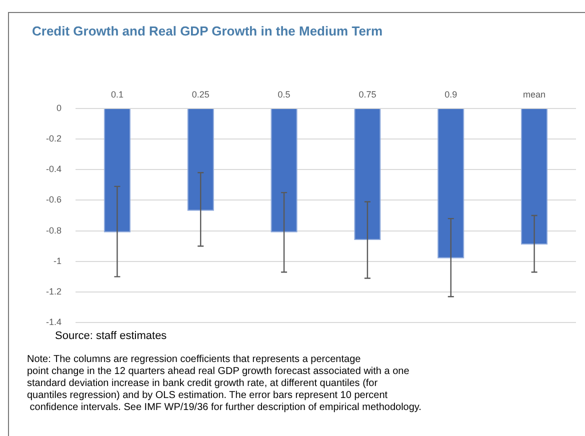 This screenshot has width=585, height=436. What do you see at coordinates (54, 291) in the screenshot?
I see `y-tick-label: -1.2` at bounding box center [54, 291].